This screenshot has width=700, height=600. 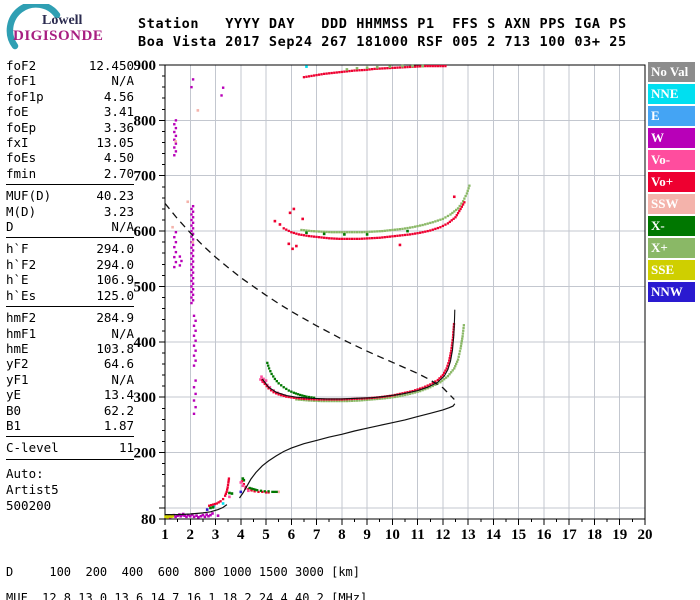 I want to click on parameter-label: fmin, so click(x=21, y=173).